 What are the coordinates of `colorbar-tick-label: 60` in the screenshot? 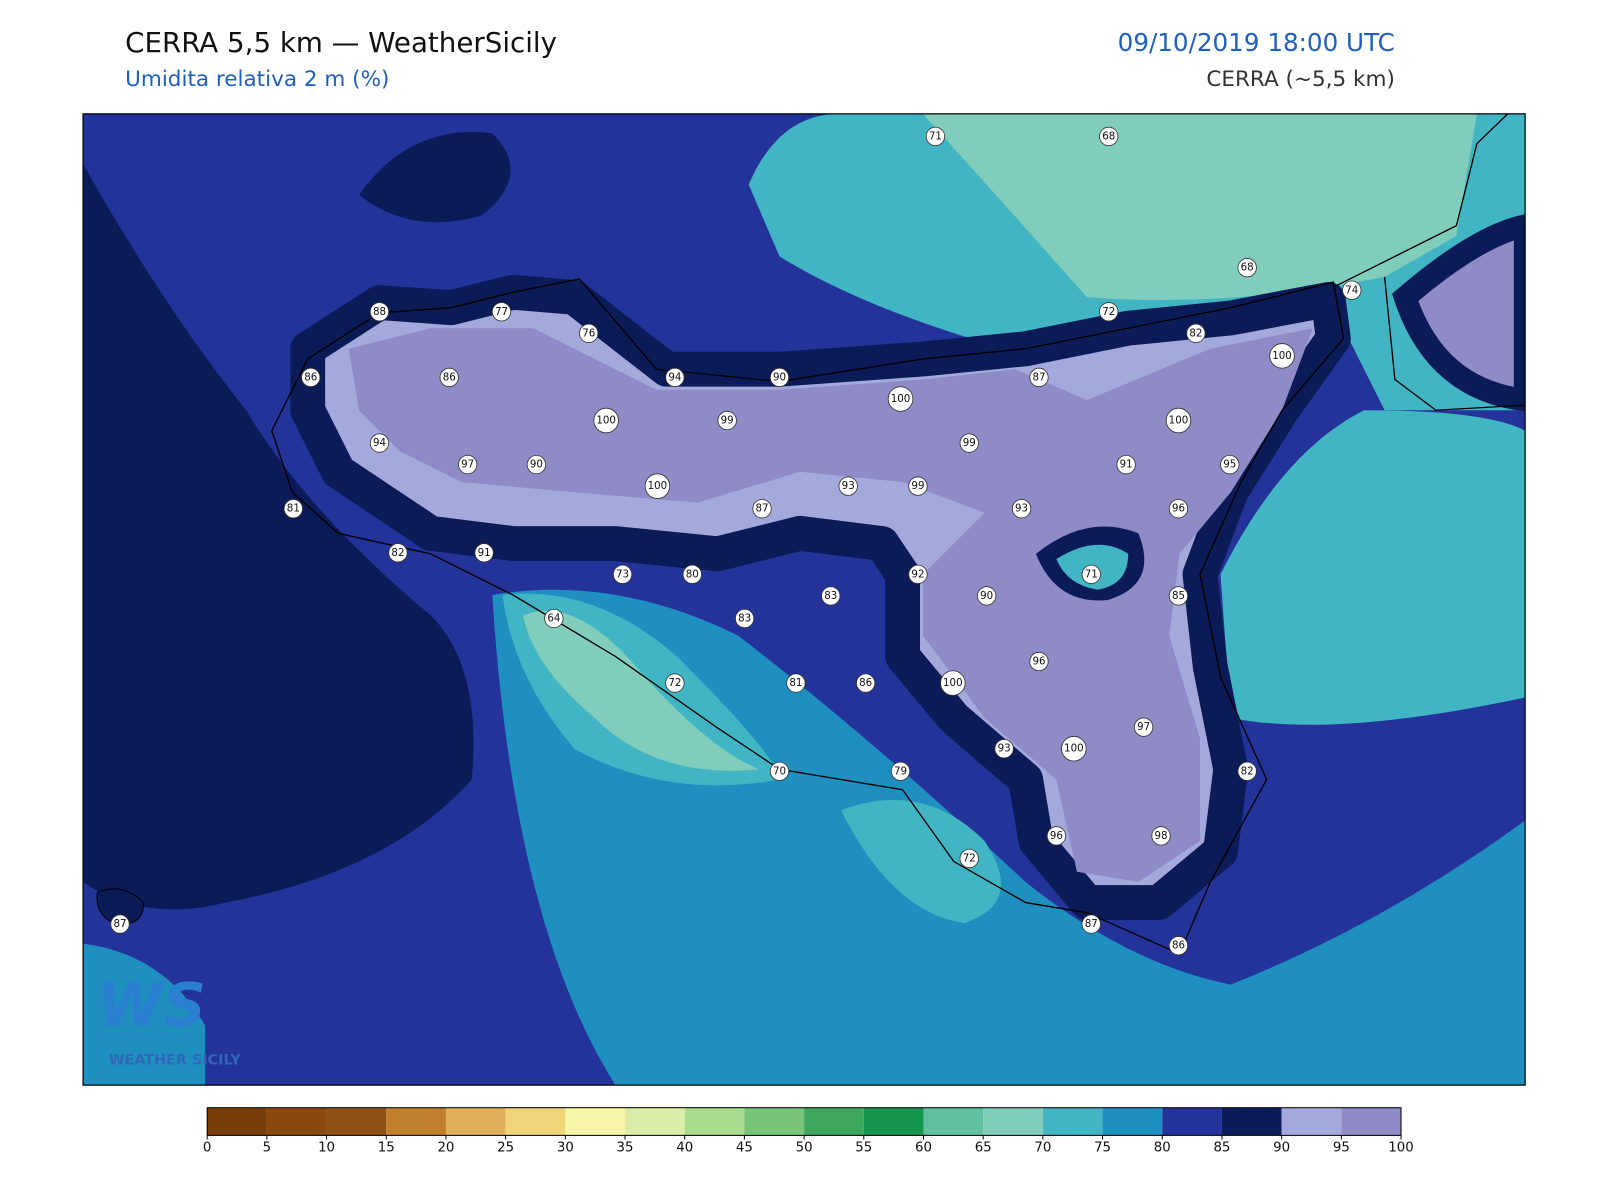 It's located at (923, 1148).